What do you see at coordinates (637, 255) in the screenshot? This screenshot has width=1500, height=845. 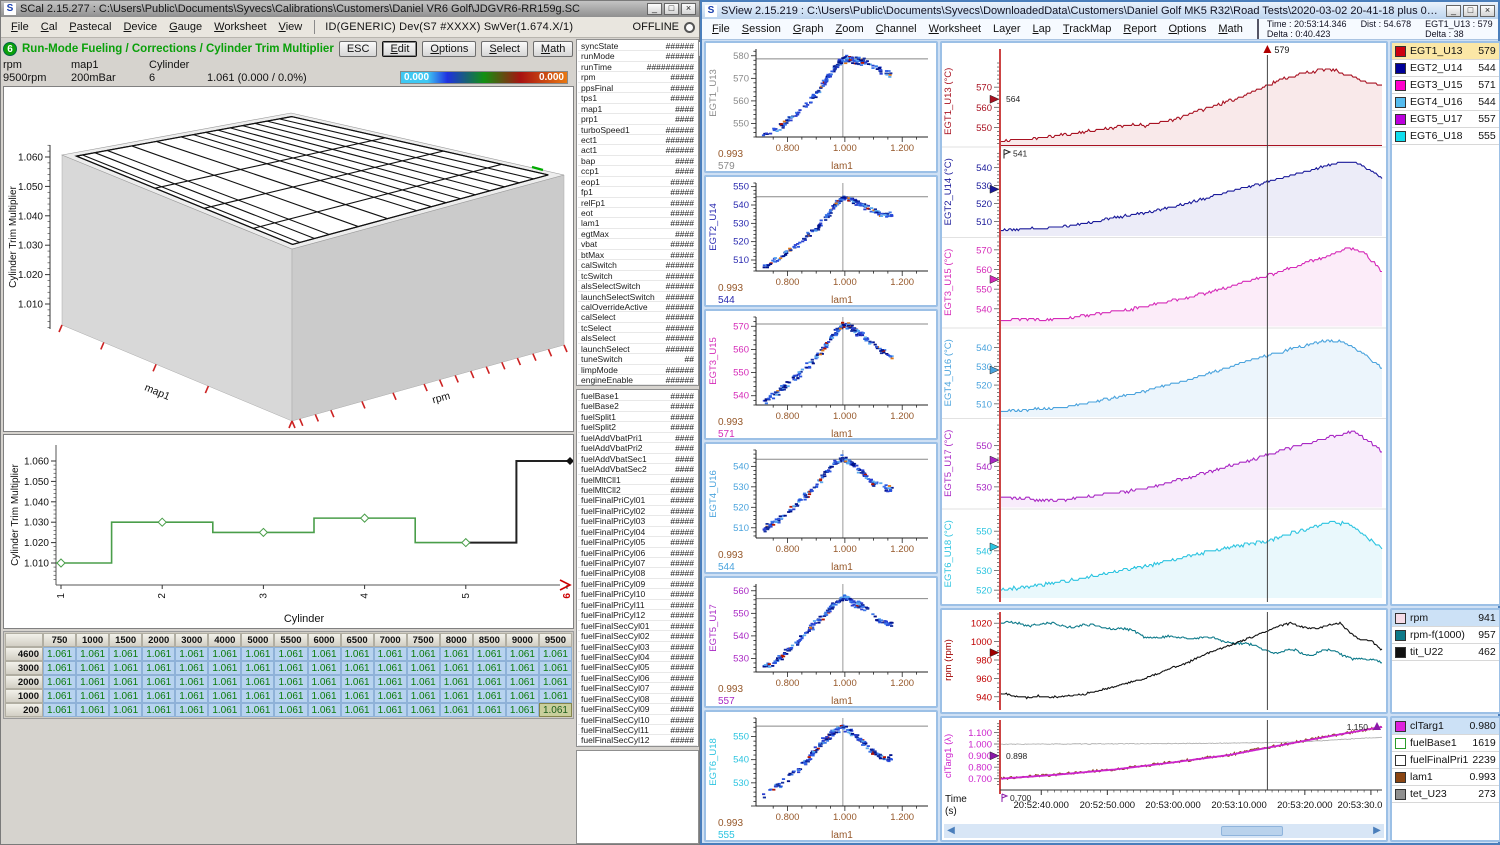 I see `watch-row: btMax #####` at bounding box center [637, 255].